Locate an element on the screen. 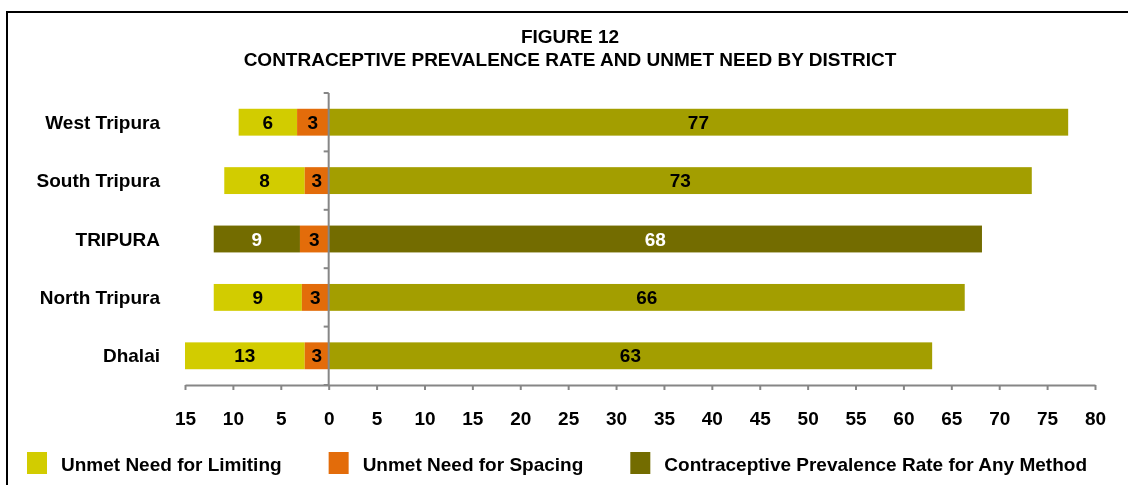  x-tick-label: 40 is located at coordinates (712, 418).